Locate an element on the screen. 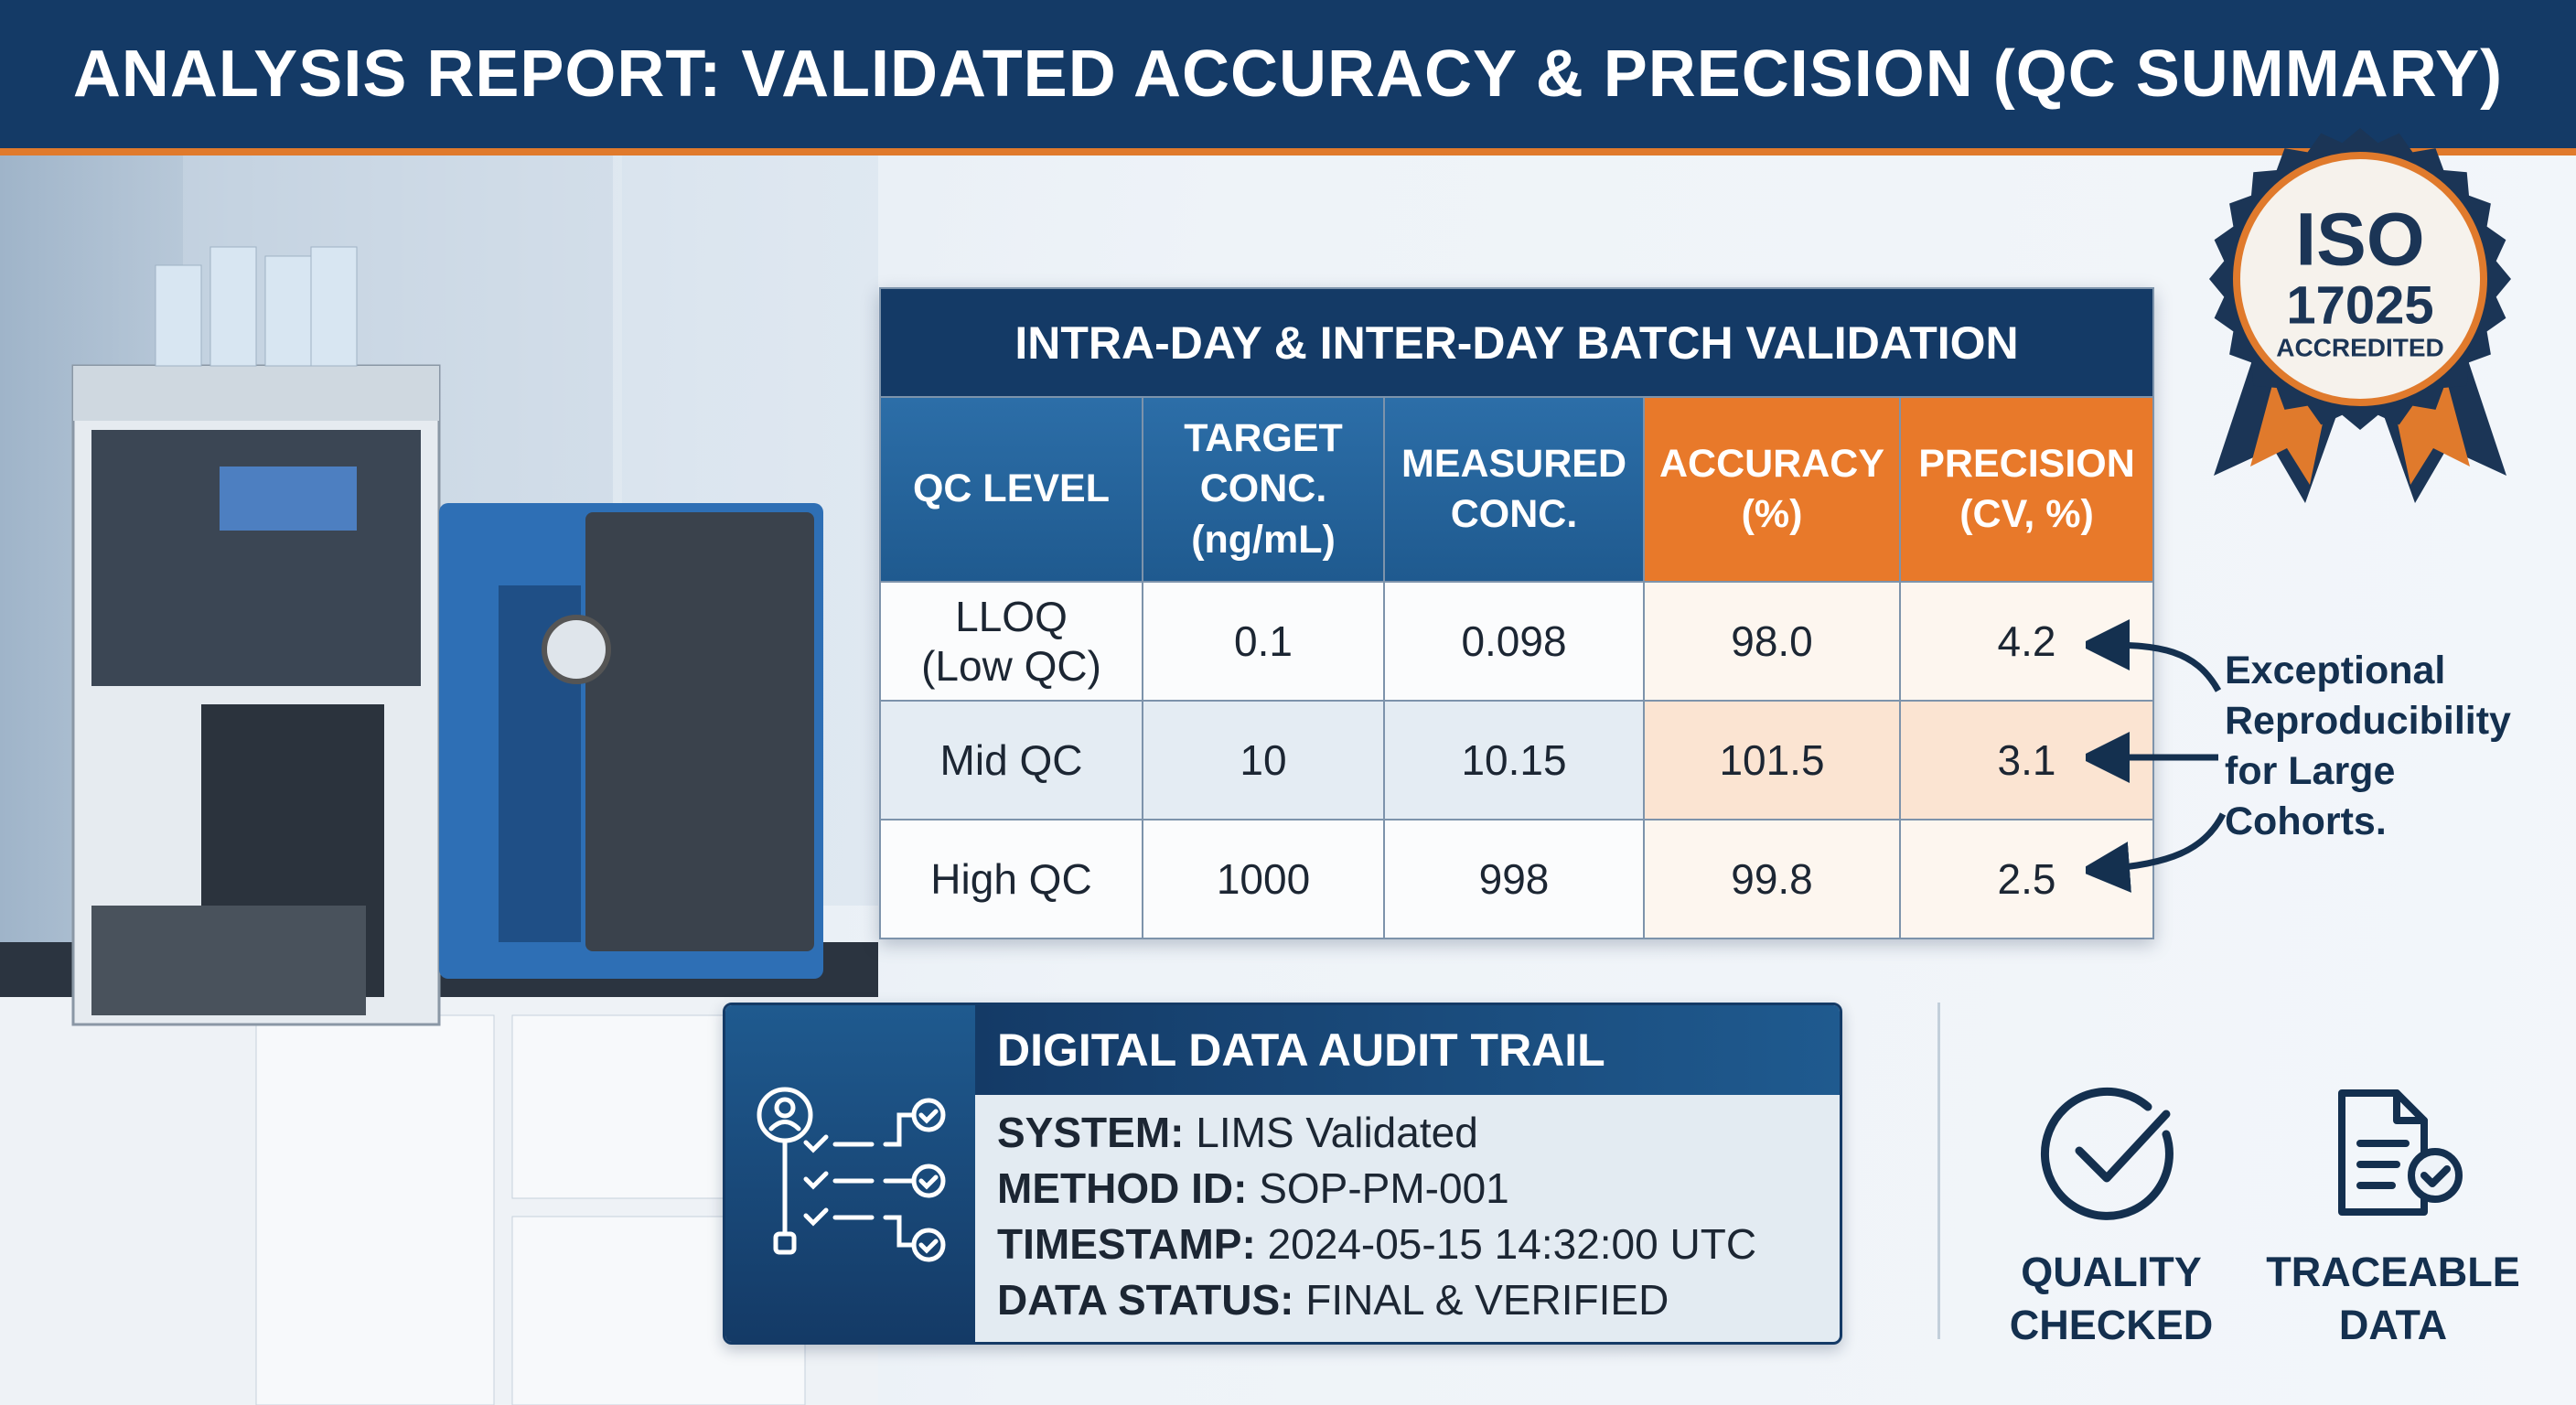  audit-label: TIMESTAMP: is located at coordinates (1126, 1244).